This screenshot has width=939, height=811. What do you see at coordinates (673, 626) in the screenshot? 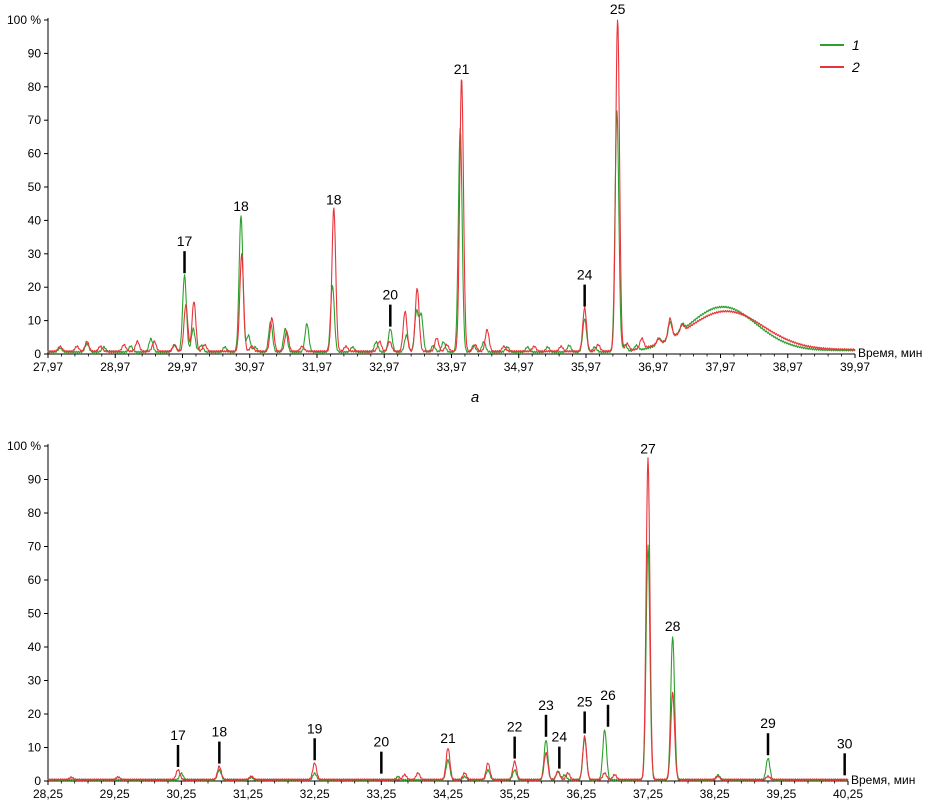
I see `peak-label-b: 28` at bounding box center [673, 626].